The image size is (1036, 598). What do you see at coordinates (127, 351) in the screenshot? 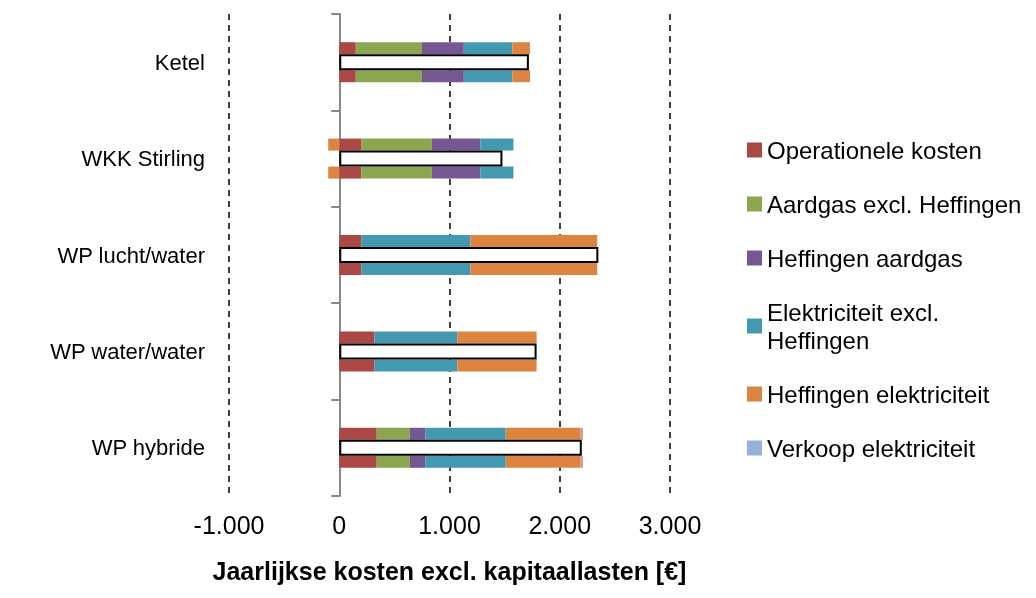
I see `y-tick-label: WP water/water` at bounding box center [127, 351].